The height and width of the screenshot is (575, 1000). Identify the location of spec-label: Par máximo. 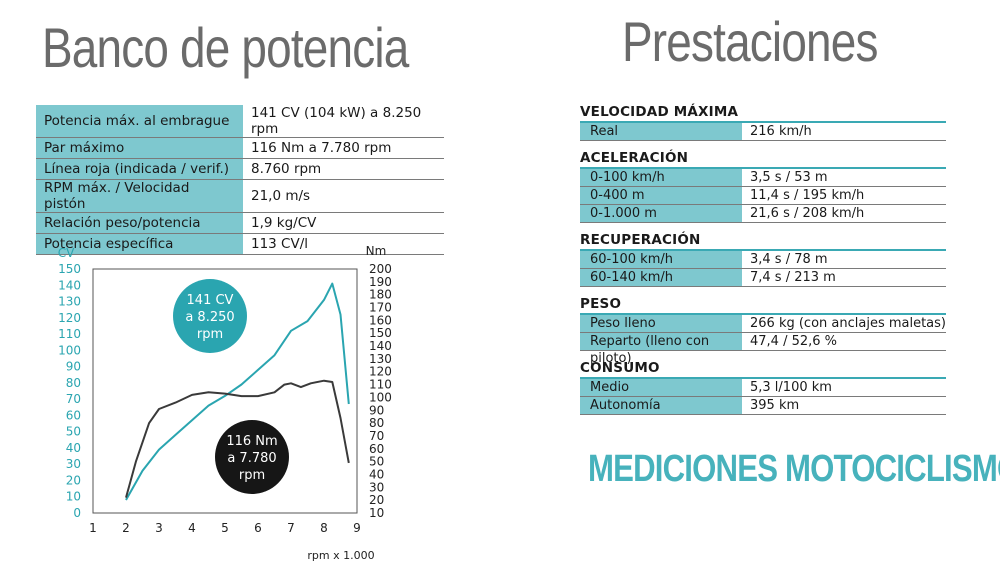
(139, 148).